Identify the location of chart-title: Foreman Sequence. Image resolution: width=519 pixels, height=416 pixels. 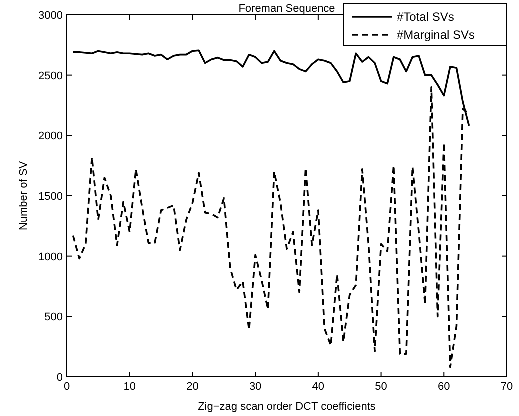
(287, 9).